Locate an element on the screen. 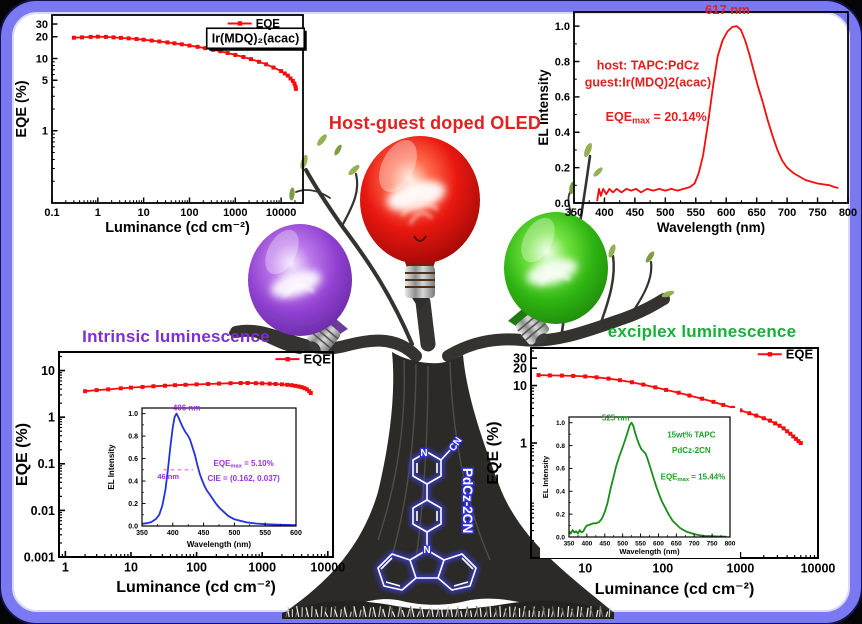 This screenshot has width=862, height=624. svg-text: 617 nm is located at coordinates (727, 9).